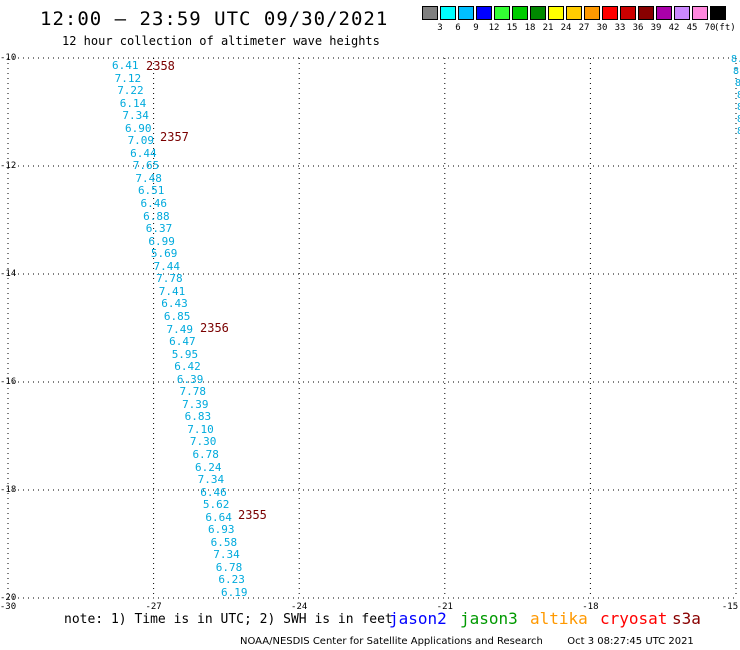  What do you see at coordinates (224, 542) in the screenshot?
I see `wave-height-value: 6.58` at bounding box center [224, 542].